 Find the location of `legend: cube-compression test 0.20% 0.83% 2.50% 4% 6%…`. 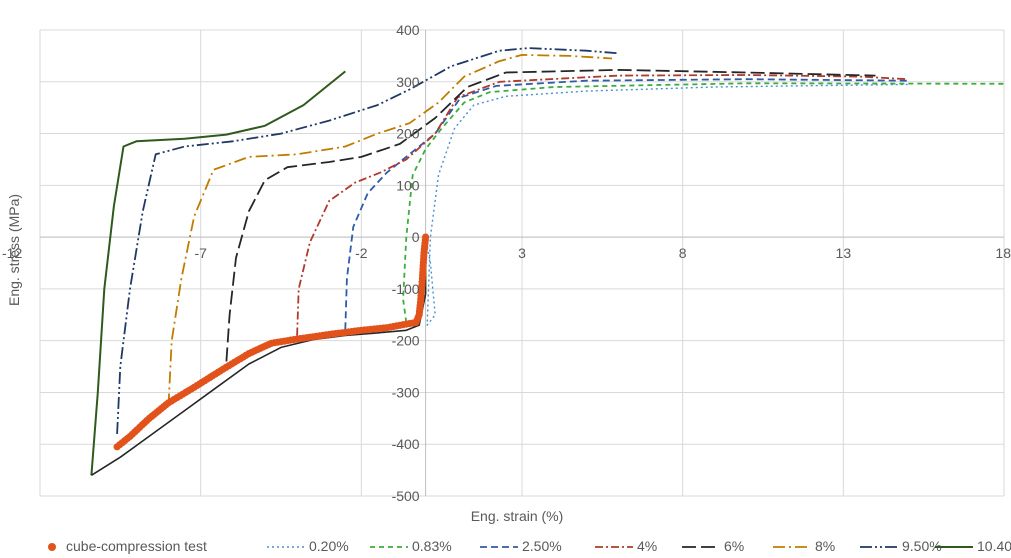

legend: cube-compression test 0.20% 0.83% 2.50% 4% 6%… is located at coordinates (529, 546).